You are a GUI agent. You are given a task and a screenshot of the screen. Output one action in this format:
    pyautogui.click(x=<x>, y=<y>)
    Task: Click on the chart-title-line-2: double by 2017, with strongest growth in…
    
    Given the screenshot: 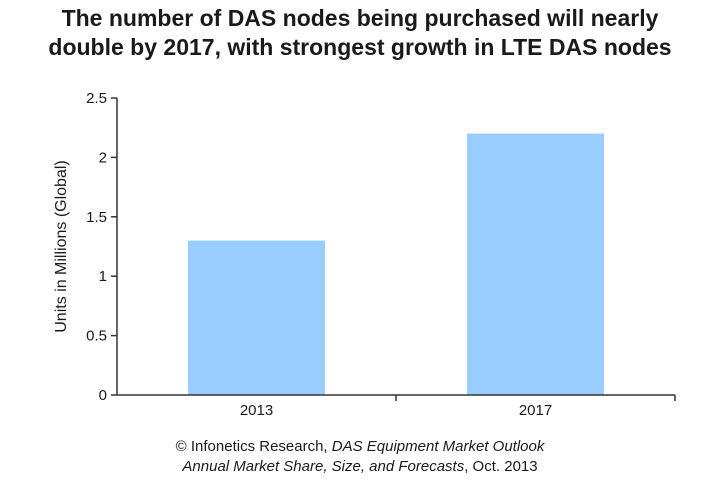 What is the action you would take?
    pyautogui.click(x=360, y=47)
    